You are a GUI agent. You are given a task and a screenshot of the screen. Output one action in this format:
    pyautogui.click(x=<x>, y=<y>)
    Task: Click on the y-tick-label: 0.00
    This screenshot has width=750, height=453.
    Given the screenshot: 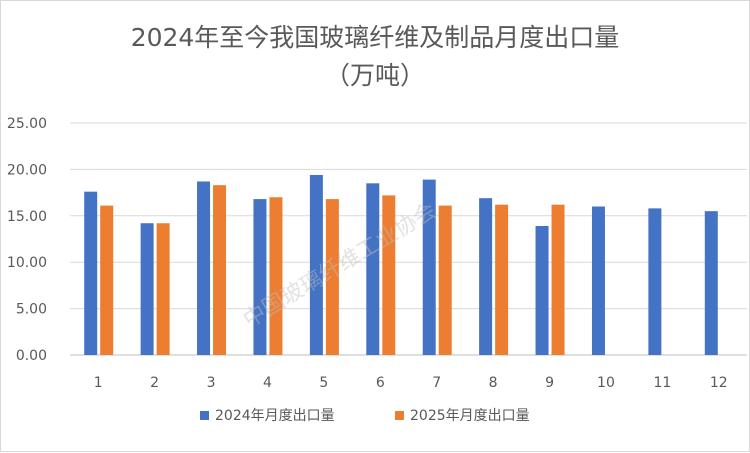 What is the action you would take?
    pyautogui.click(x=31, y=356)
    